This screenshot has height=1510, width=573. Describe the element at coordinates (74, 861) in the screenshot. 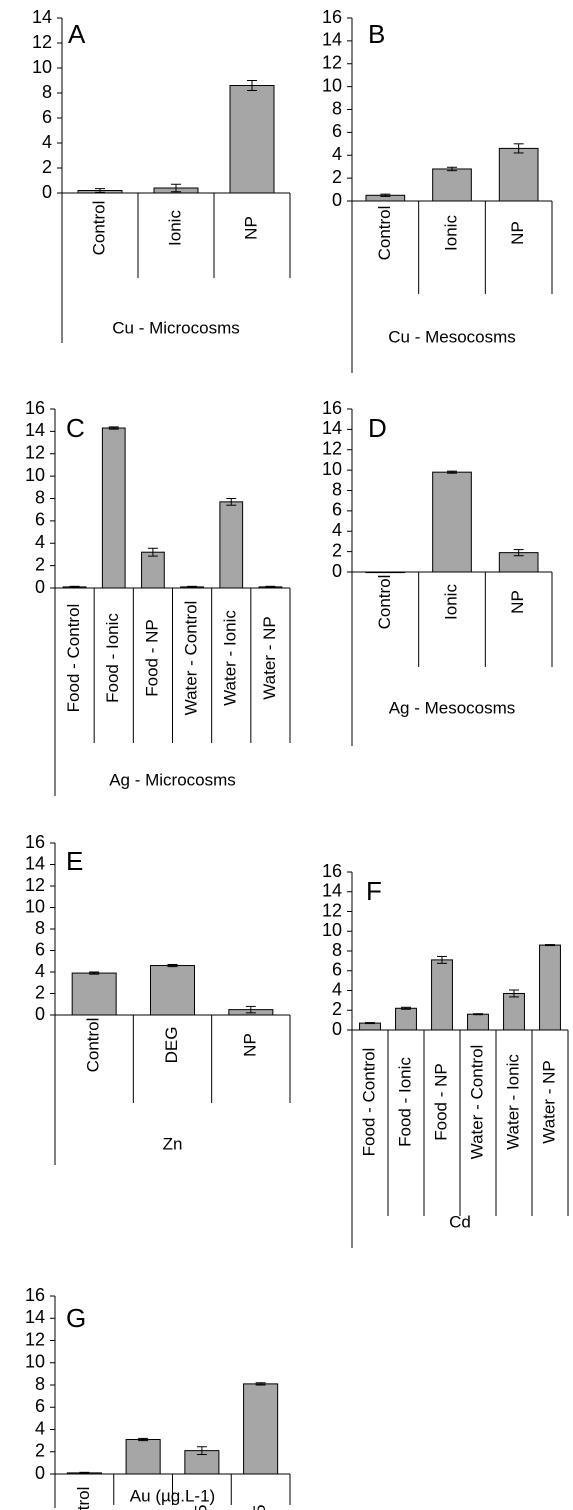

I see `panel-letter-e: E` at that location.